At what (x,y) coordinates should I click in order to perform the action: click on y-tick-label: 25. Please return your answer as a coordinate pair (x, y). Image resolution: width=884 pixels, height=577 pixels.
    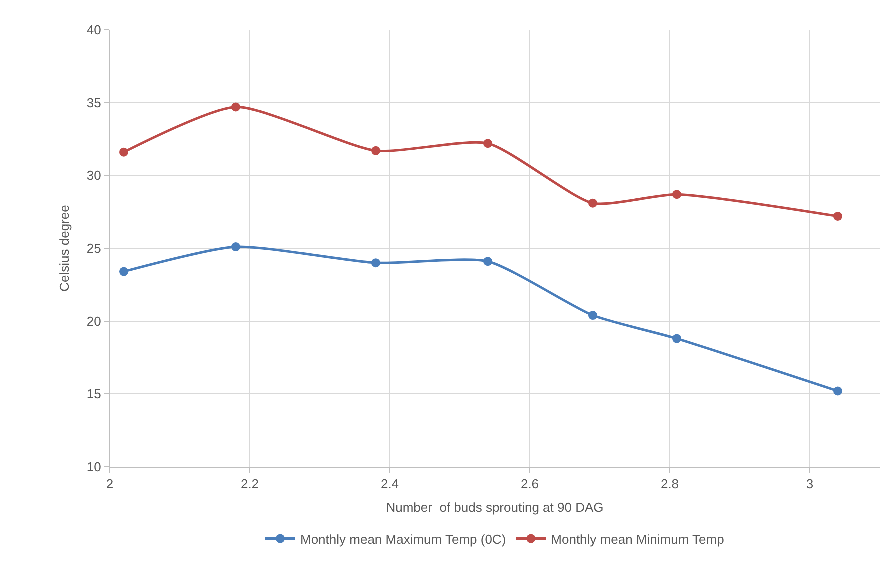
    Looking at the image, I should click on (94, 248).